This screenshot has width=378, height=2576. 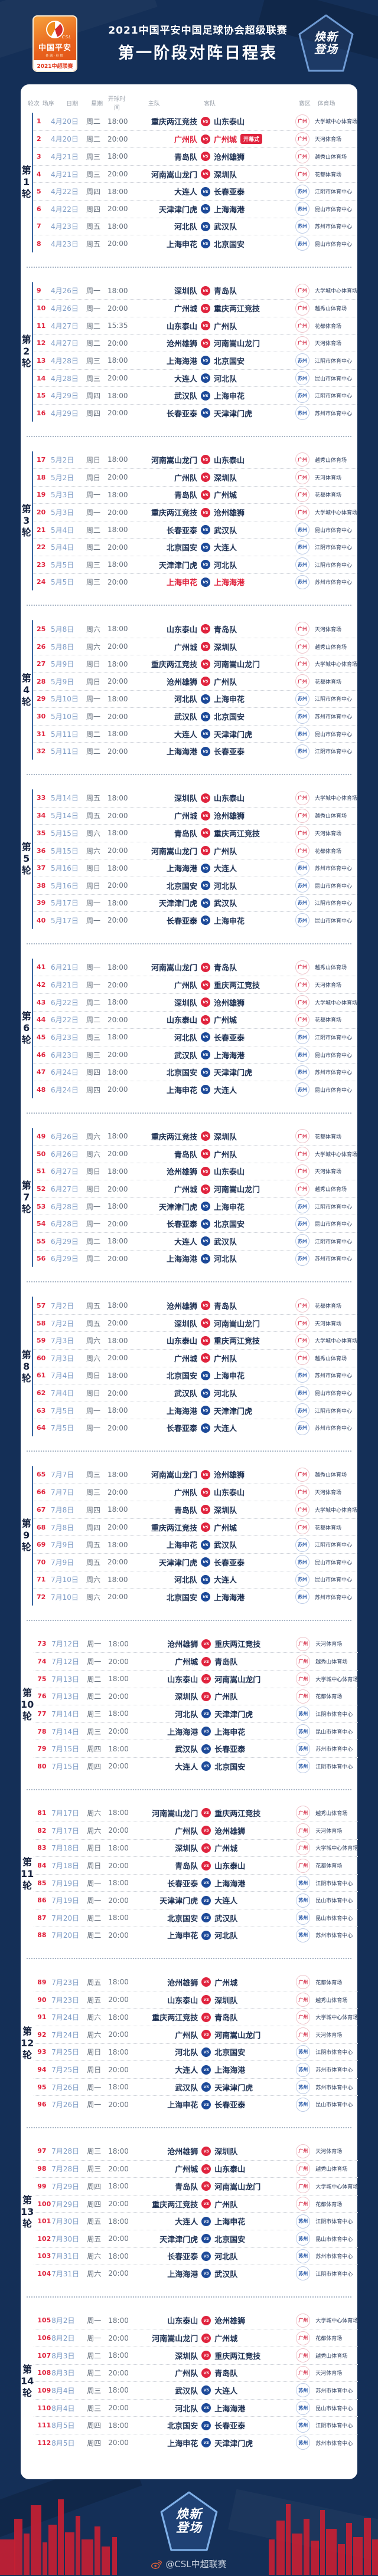 I want to click on away-team: 大连人, so click(x=225, y=1581).